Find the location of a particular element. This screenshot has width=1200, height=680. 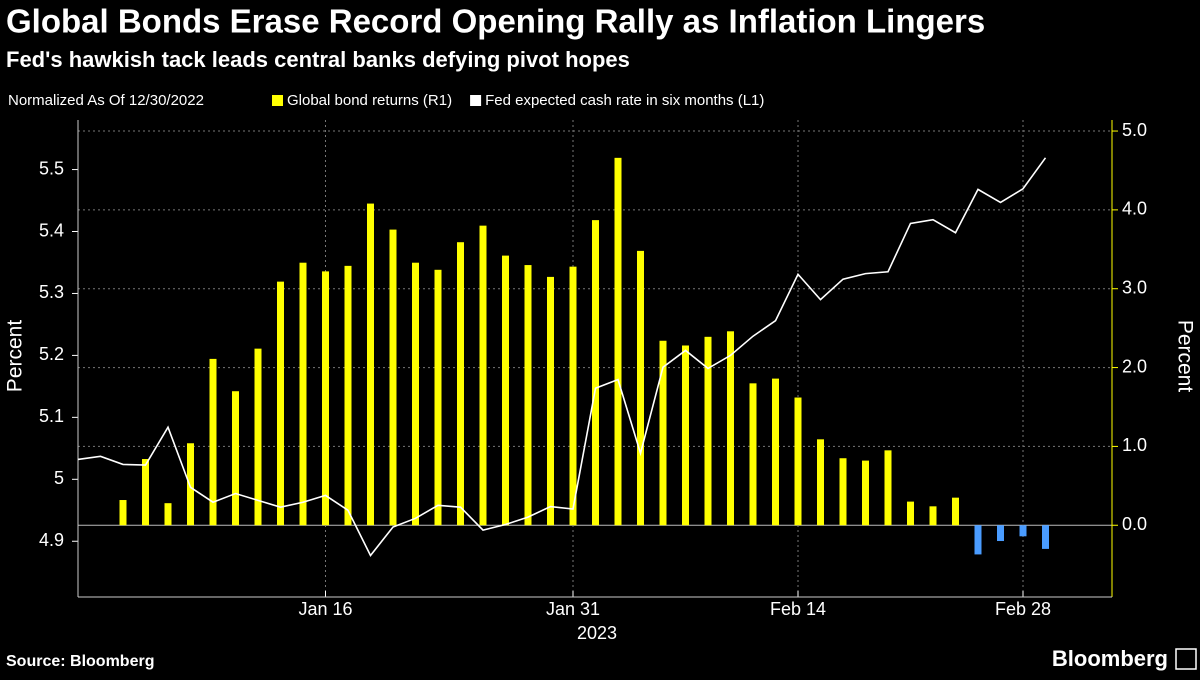

y-tick-label: 5 is located at coordinates (59, 478).